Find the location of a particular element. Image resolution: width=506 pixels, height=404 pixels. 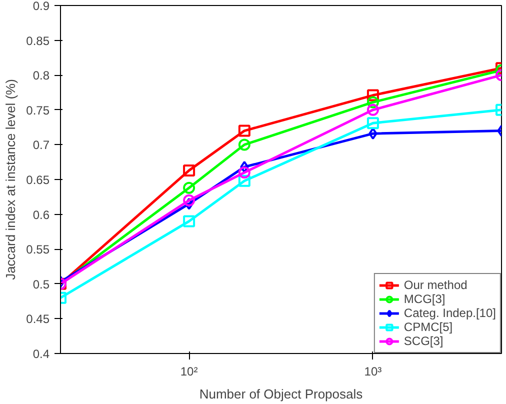

y-tick-label: 0.45 is located at coordinates (38, 319).